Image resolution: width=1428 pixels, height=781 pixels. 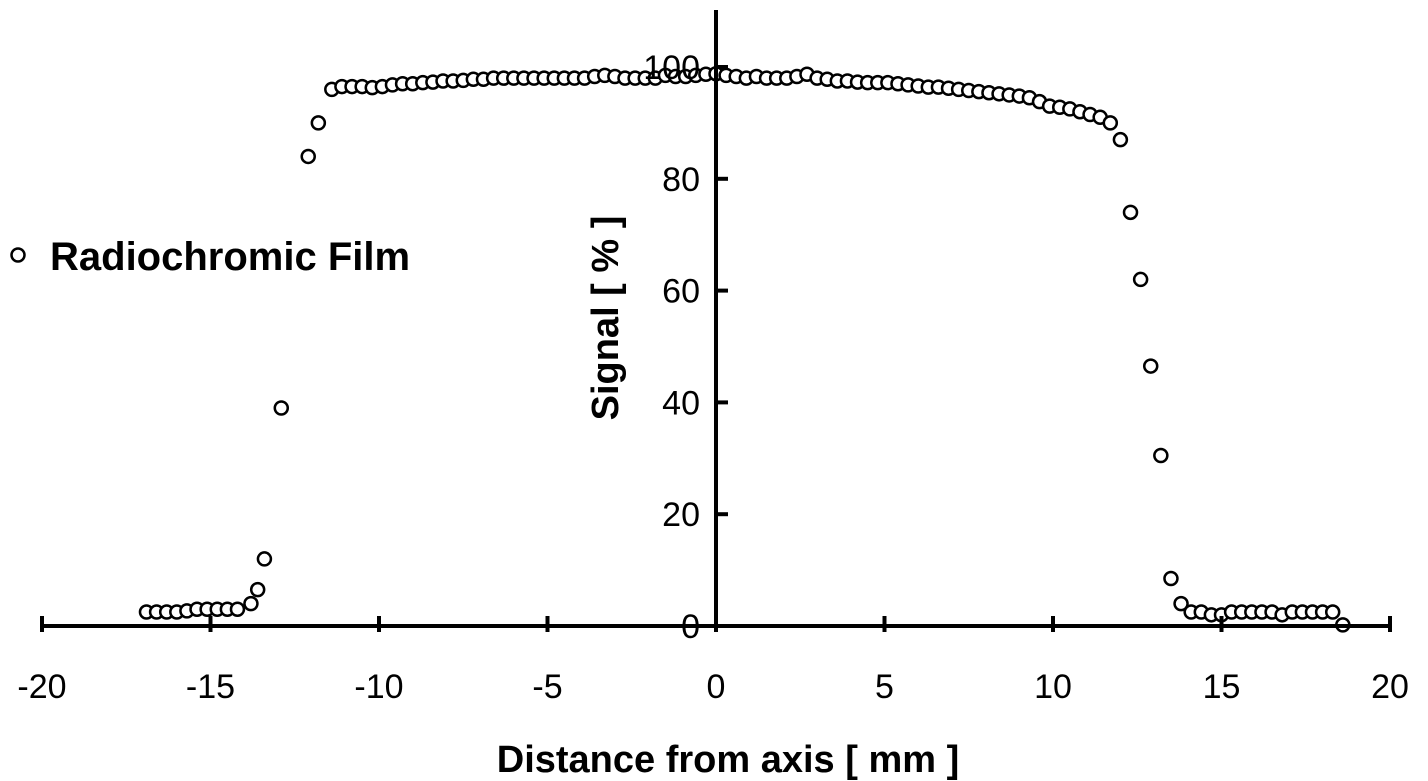 I want to click on x-tick-label: 15, so click(x=1222, y=687).